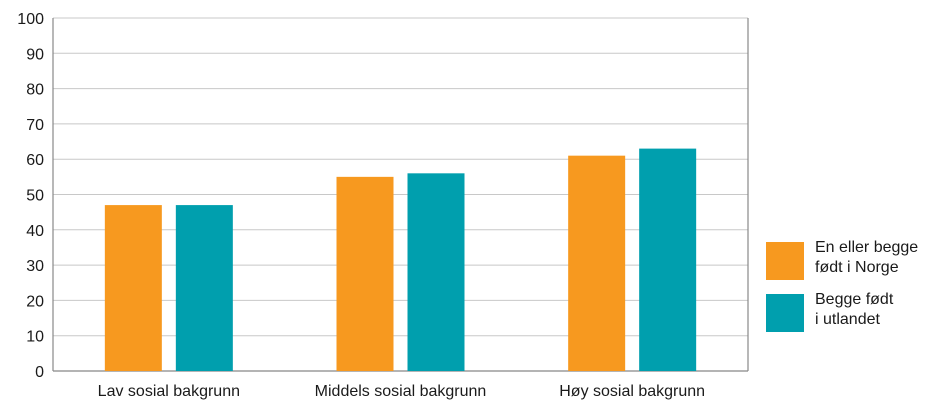 This screenshot has width=936, height=404. What do you see at coordinates (169, 391) in the screenshot?
I see `x-category-label: Lav sosial bakgrunn` at bounding box center [169, 391].